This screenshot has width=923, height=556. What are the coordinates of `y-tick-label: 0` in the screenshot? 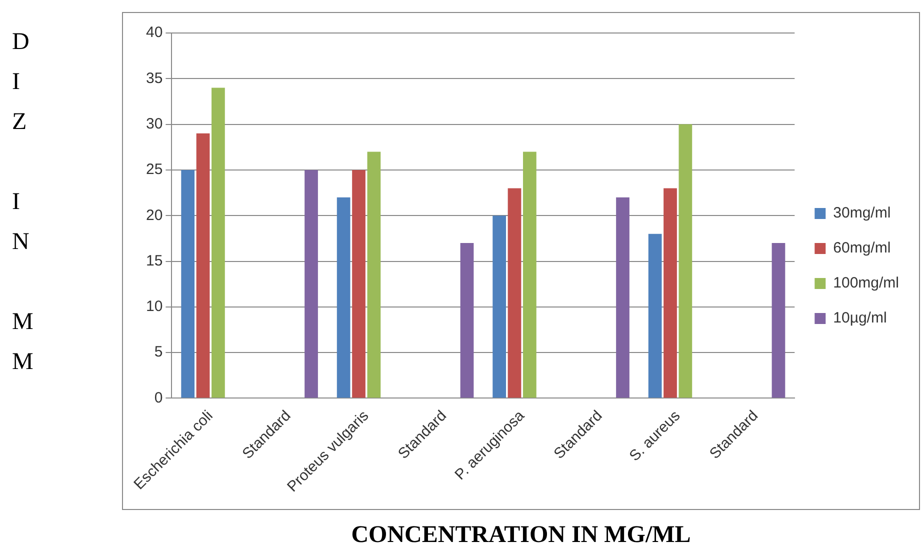 It's located at (158, 397).